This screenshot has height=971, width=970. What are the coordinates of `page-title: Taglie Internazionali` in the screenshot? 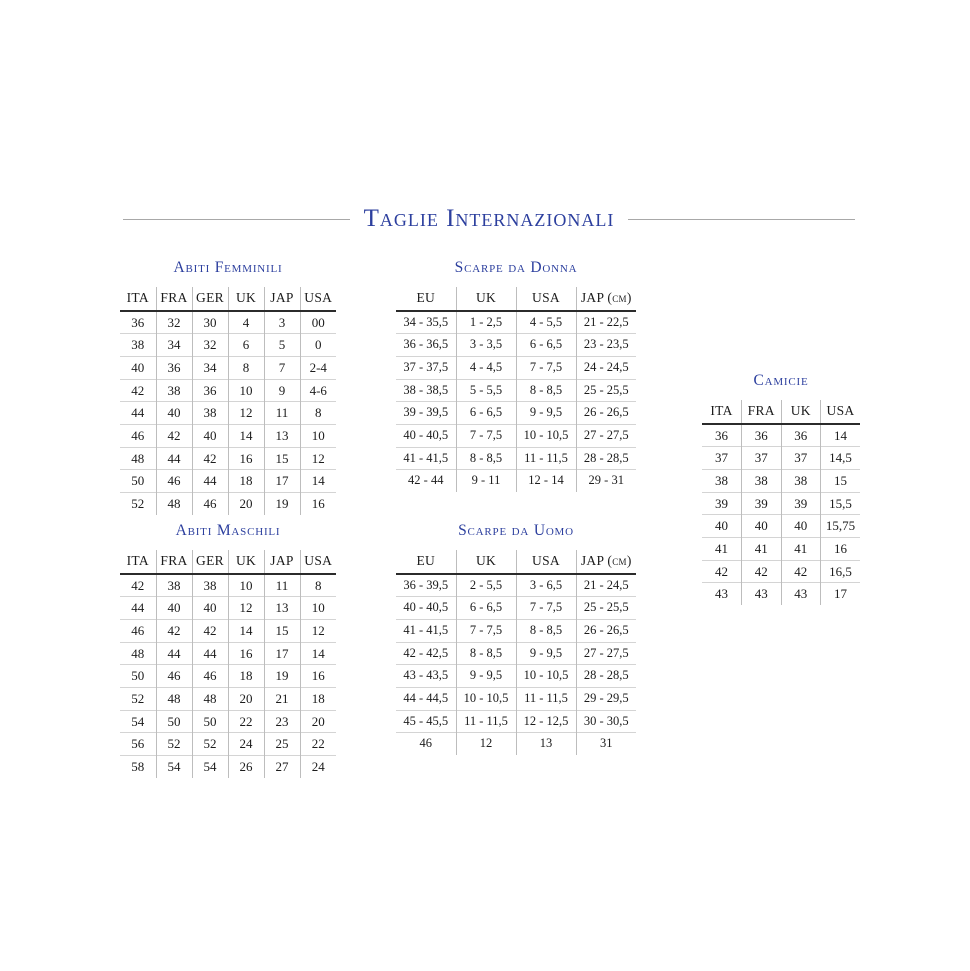 It's located at (489, 218).